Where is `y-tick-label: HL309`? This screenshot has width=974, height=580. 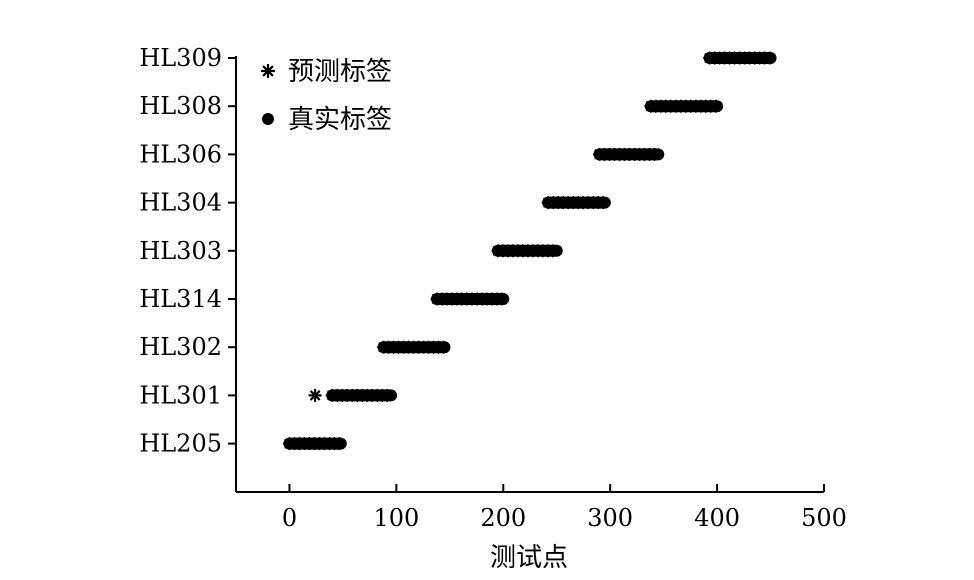 y-tick-label: HL309 is located at coordinates (180, 58).